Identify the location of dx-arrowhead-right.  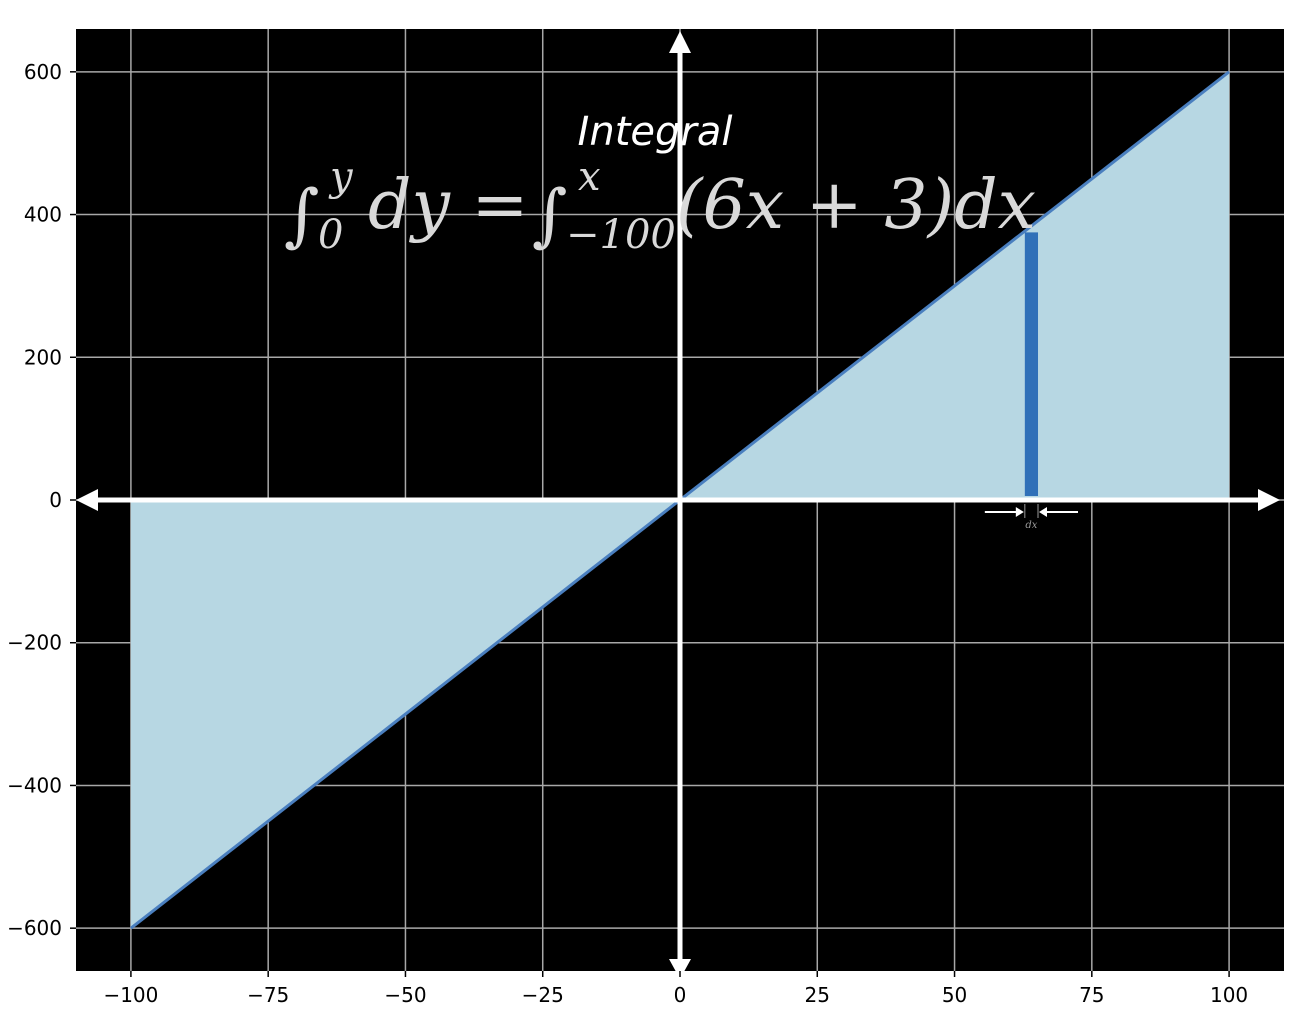
(1043, 512).